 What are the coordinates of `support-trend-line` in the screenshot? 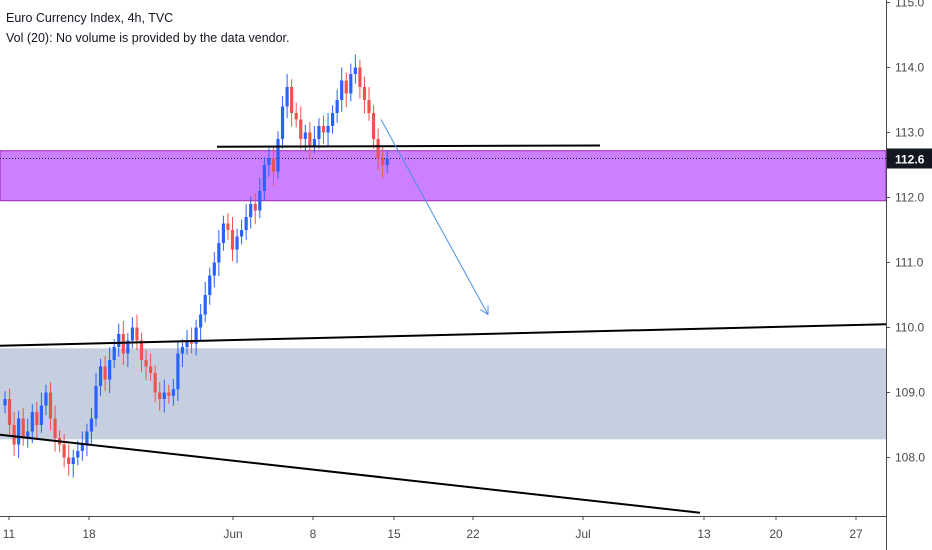 It's located at (443, 335).